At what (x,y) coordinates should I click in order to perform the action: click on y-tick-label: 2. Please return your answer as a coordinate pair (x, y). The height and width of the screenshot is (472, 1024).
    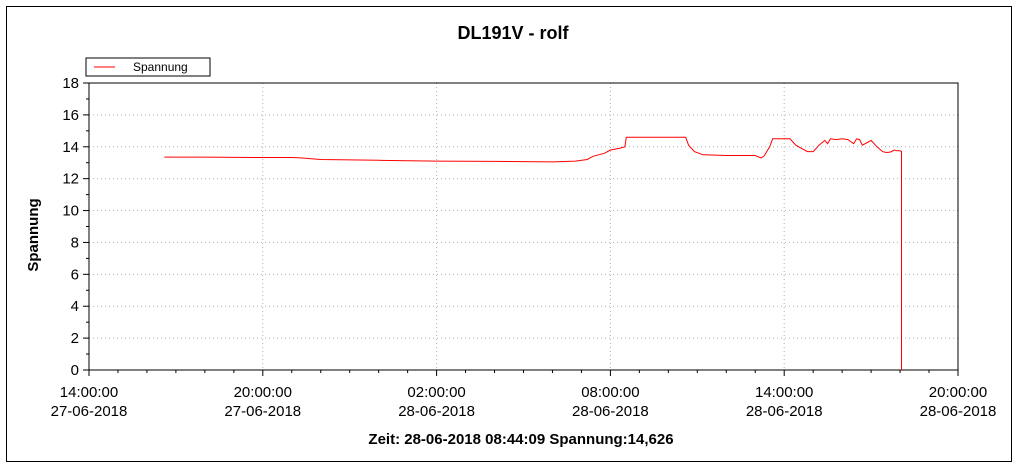
    Looking at the image, I should click on (75, 338).